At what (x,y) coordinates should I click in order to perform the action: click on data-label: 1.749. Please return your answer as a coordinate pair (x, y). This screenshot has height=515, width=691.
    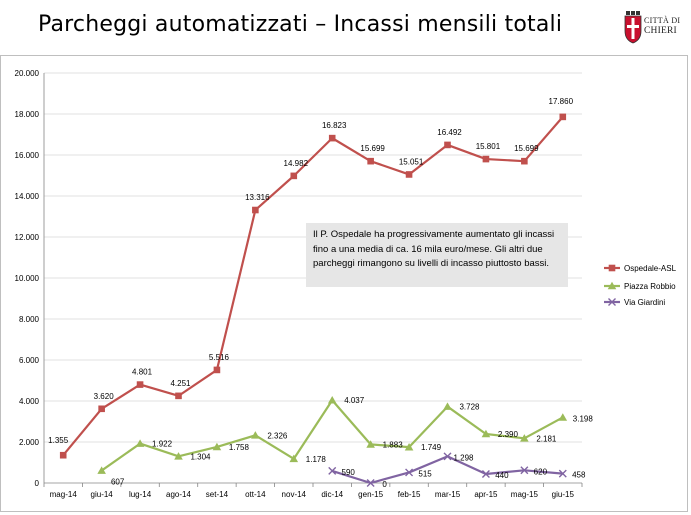
    Looking at the image, I should click on (431, 447).